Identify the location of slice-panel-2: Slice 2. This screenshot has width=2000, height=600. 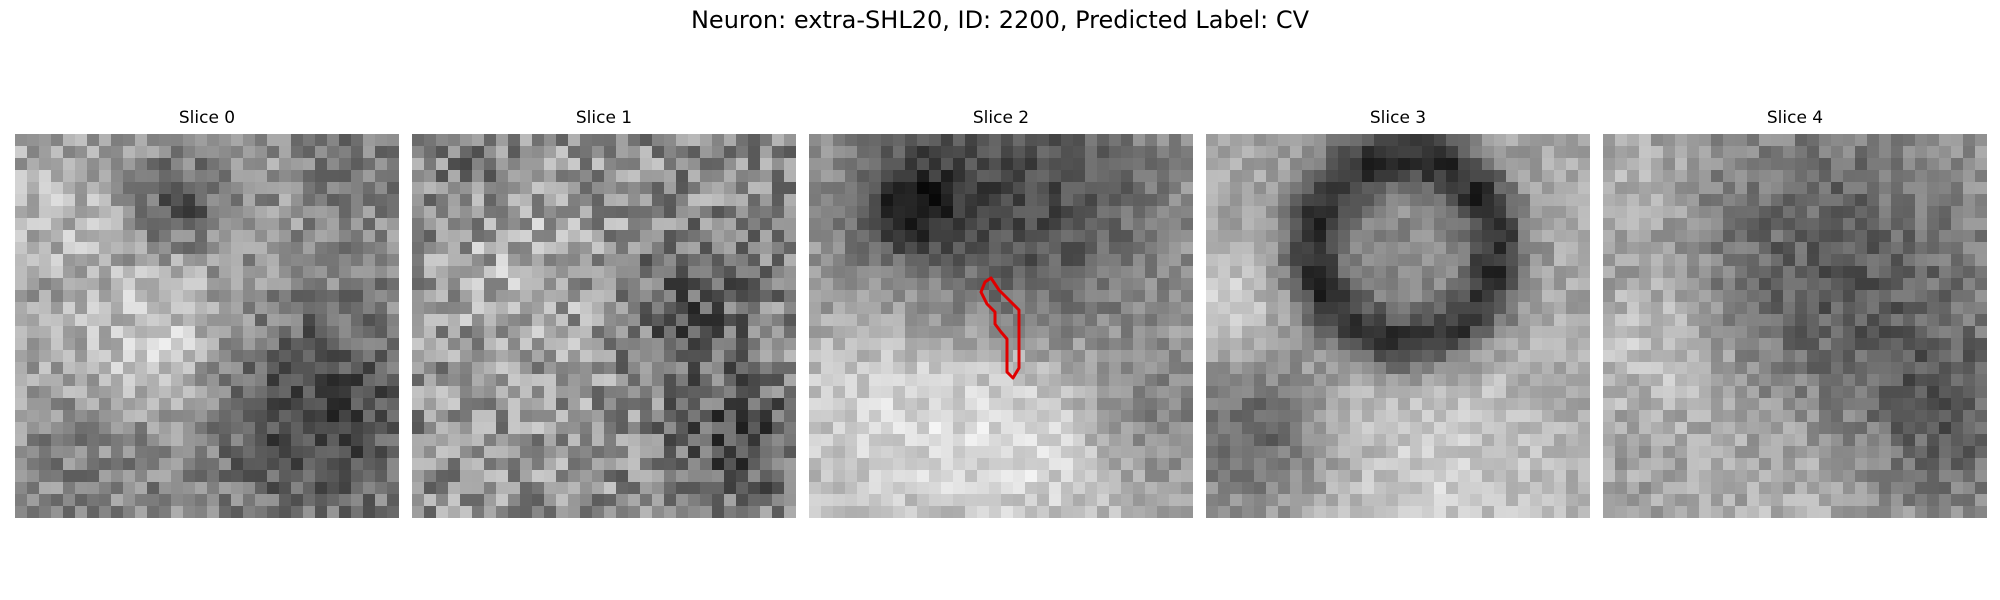
(1001, 315).